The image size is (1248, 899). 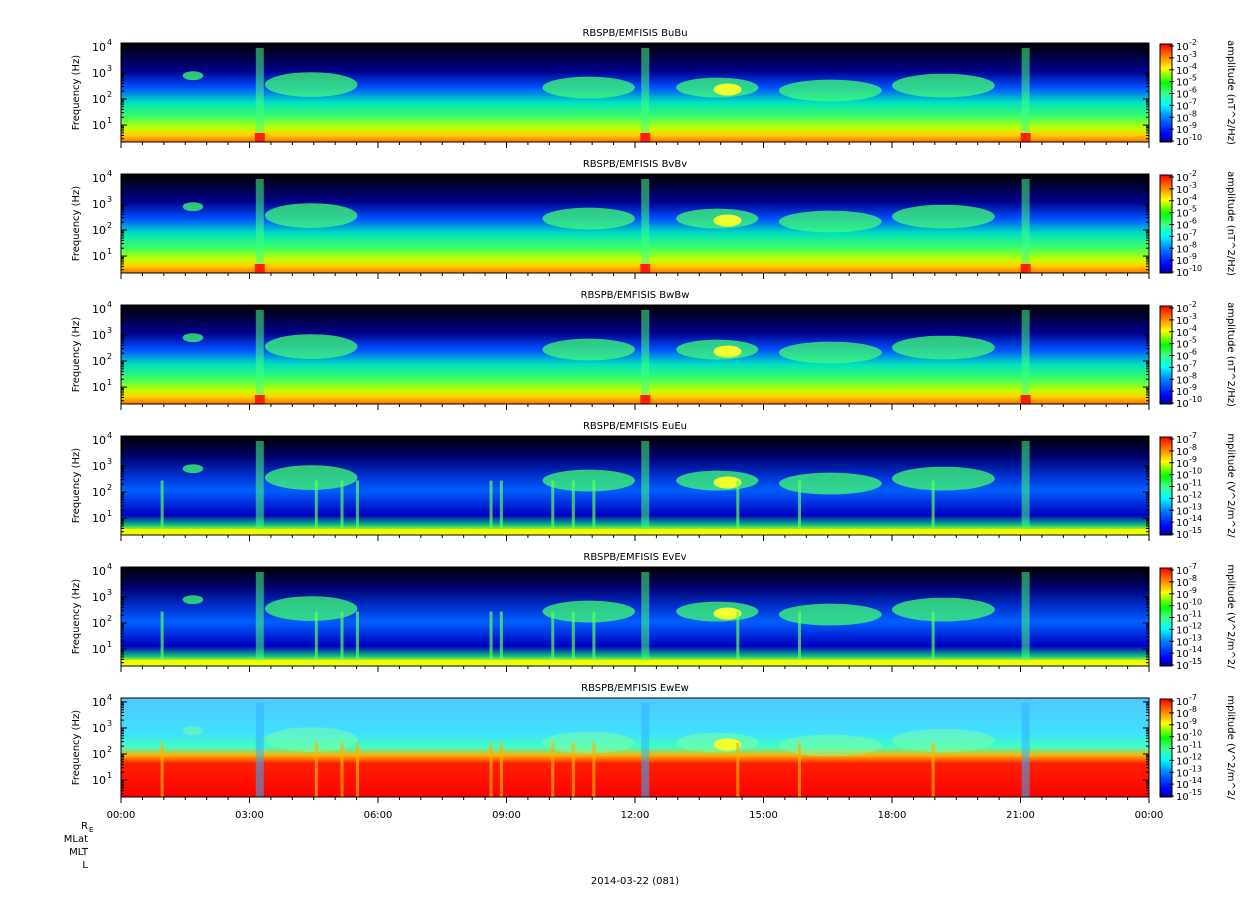 I want to click on panel-title: RBSPB/EMFISIS BwBw, so click(x=635, y=295).